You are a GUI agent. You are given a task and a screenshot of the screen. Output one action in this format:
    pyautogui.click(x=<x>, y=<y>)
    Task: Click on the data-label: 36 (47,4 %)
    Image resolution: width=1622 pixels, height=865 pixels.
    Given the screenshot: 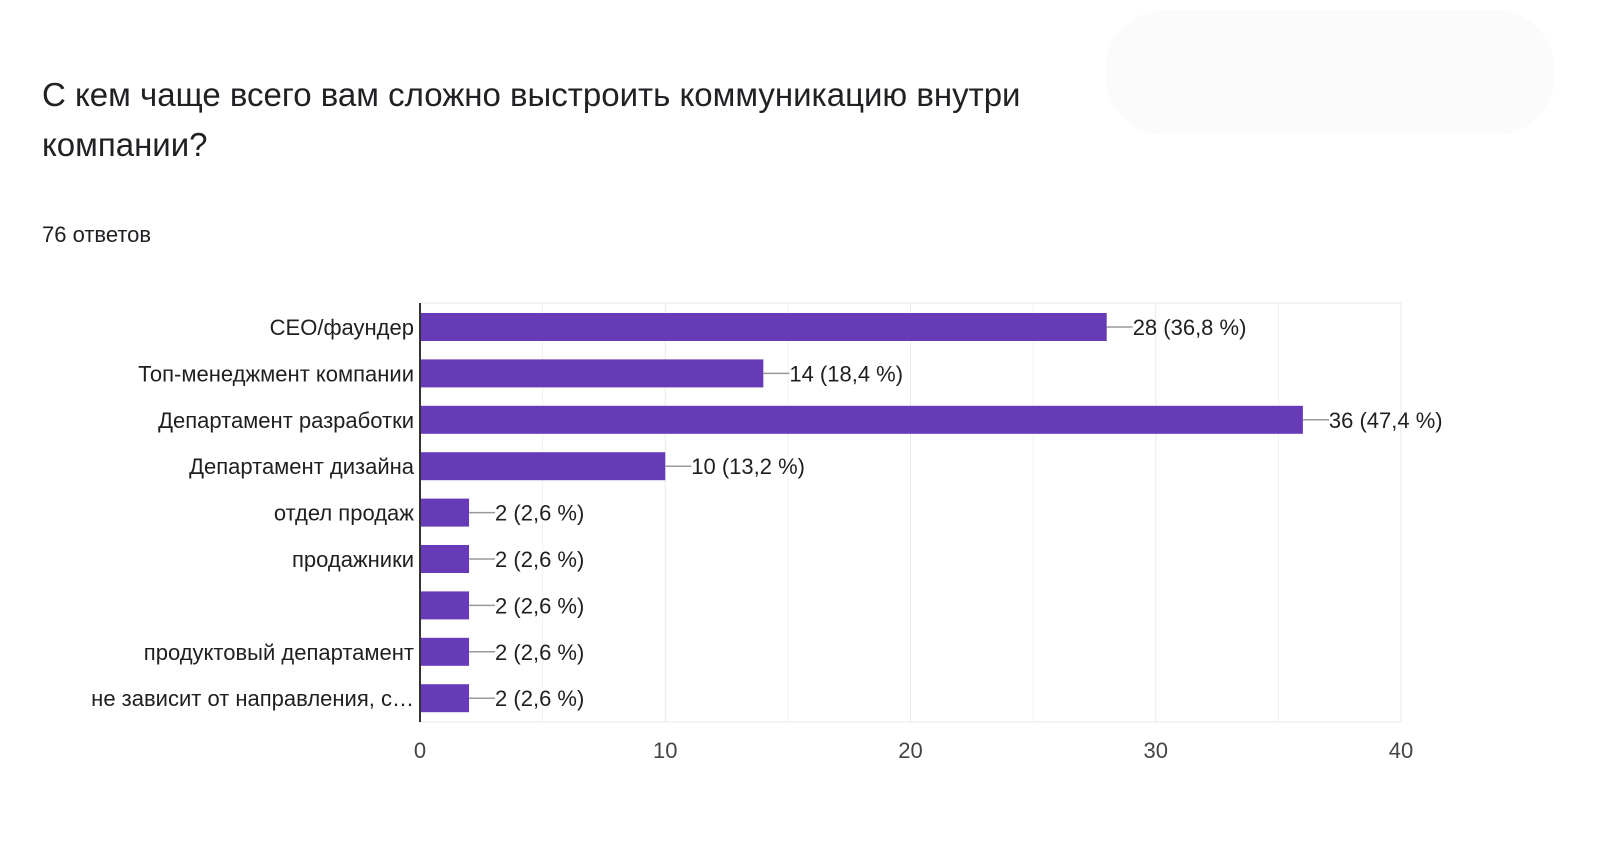 What is the action you would take?
    pyautogui.click(x=1386, y=420)
    